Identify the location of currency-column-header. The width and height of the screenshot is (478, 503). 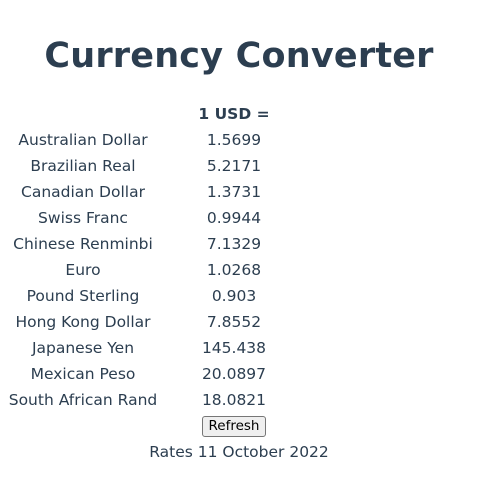
(83, 114).